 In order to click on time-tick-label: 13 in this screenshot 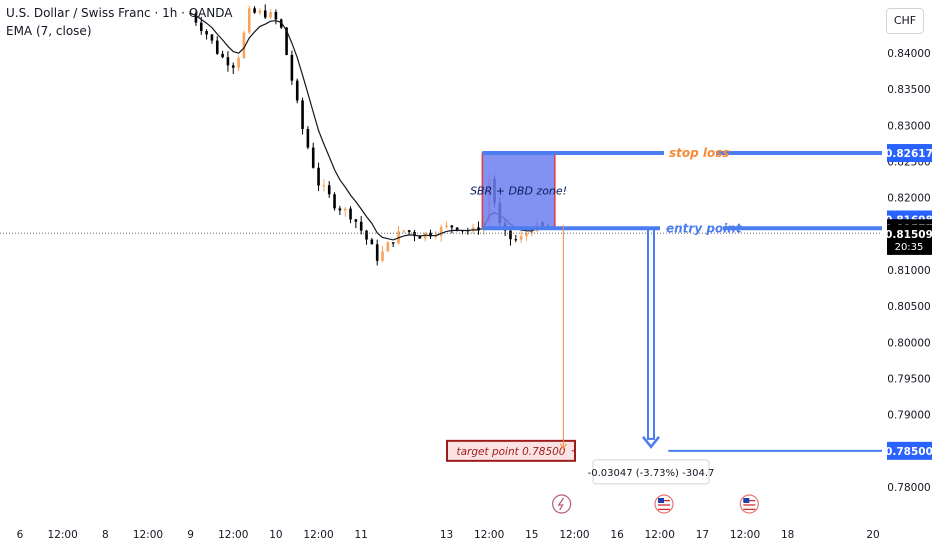, I will do `click(446, 535)`.